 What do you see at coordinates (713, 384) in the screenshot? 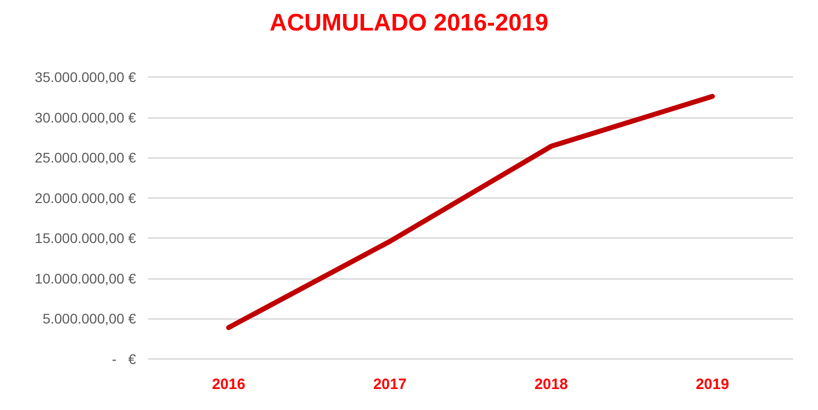
I see `x-tick-label: 2019` at bounding box center [713, 384].